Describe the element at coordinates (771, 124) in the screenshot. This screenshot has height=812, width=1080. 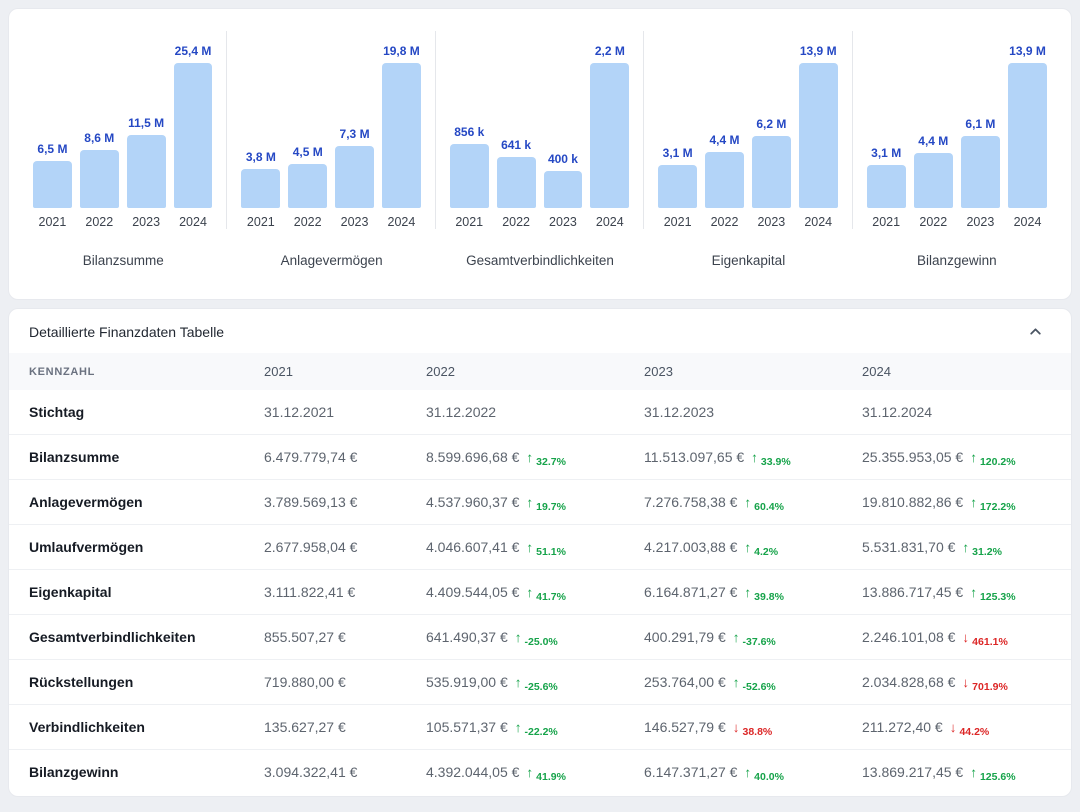
I see `bar-value-label: 6,2 M` at that location.